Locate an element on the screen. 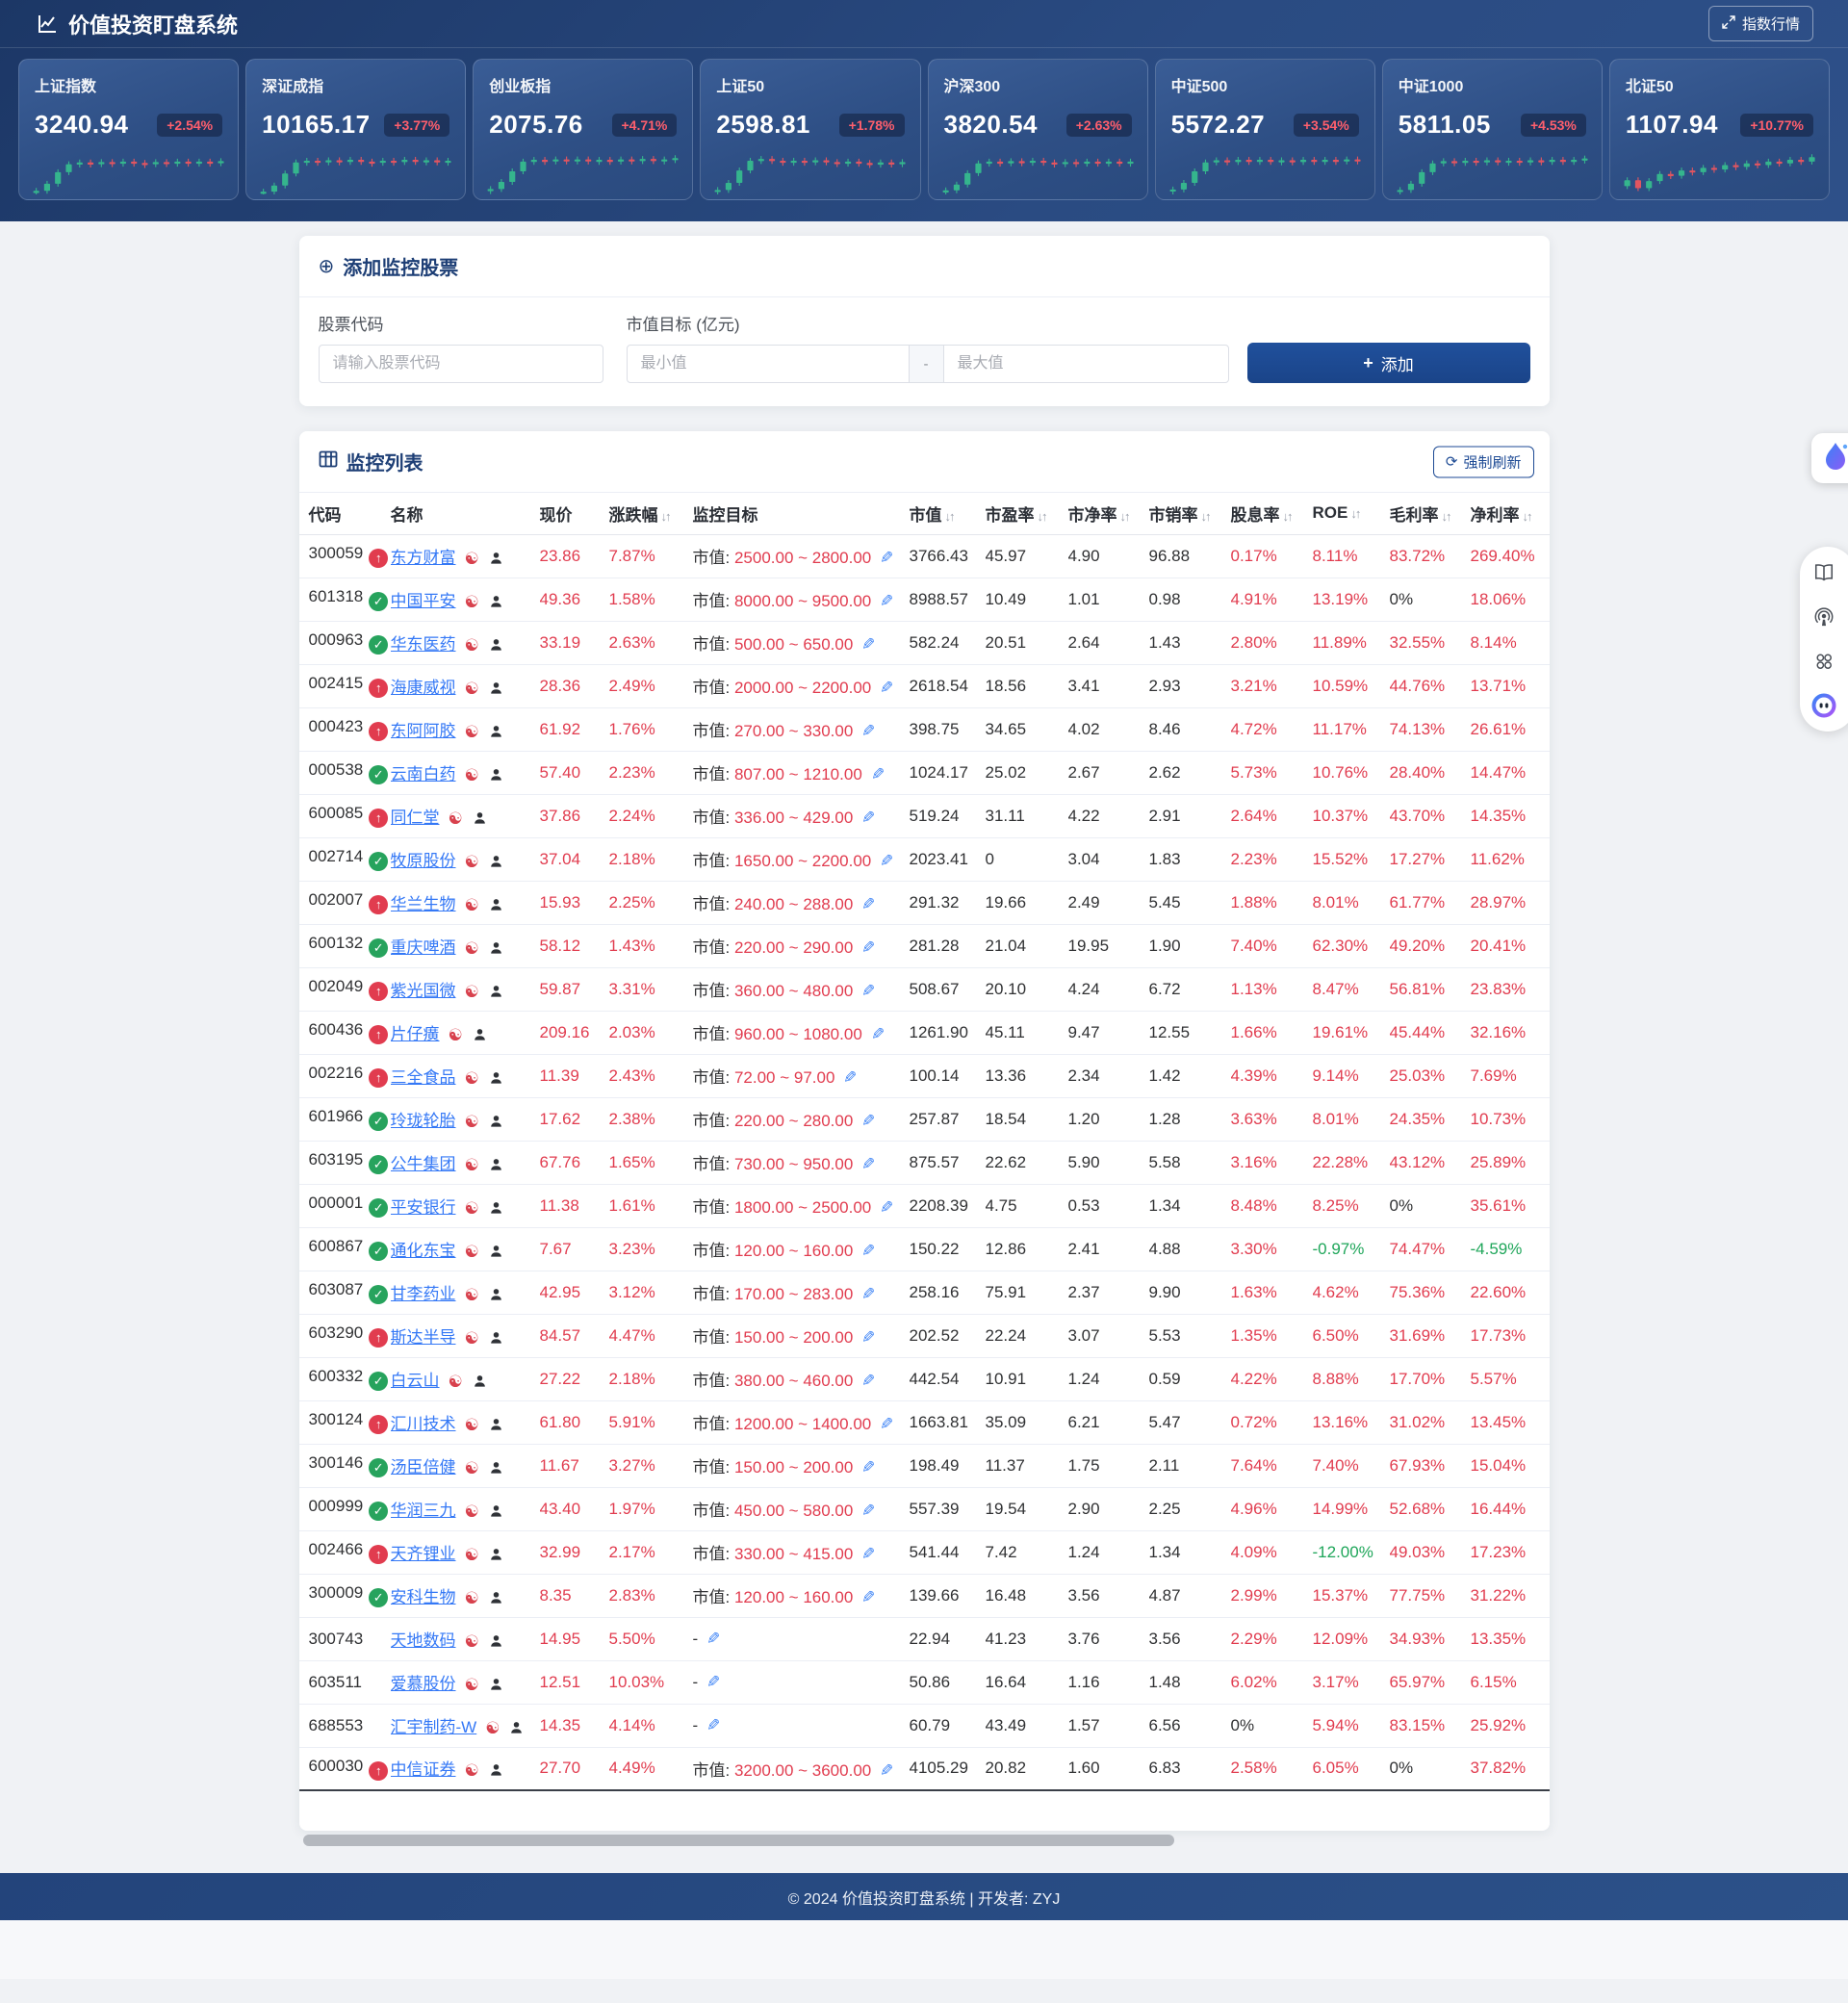  add-button: + 添加 is located at coordinates (1388, 363).